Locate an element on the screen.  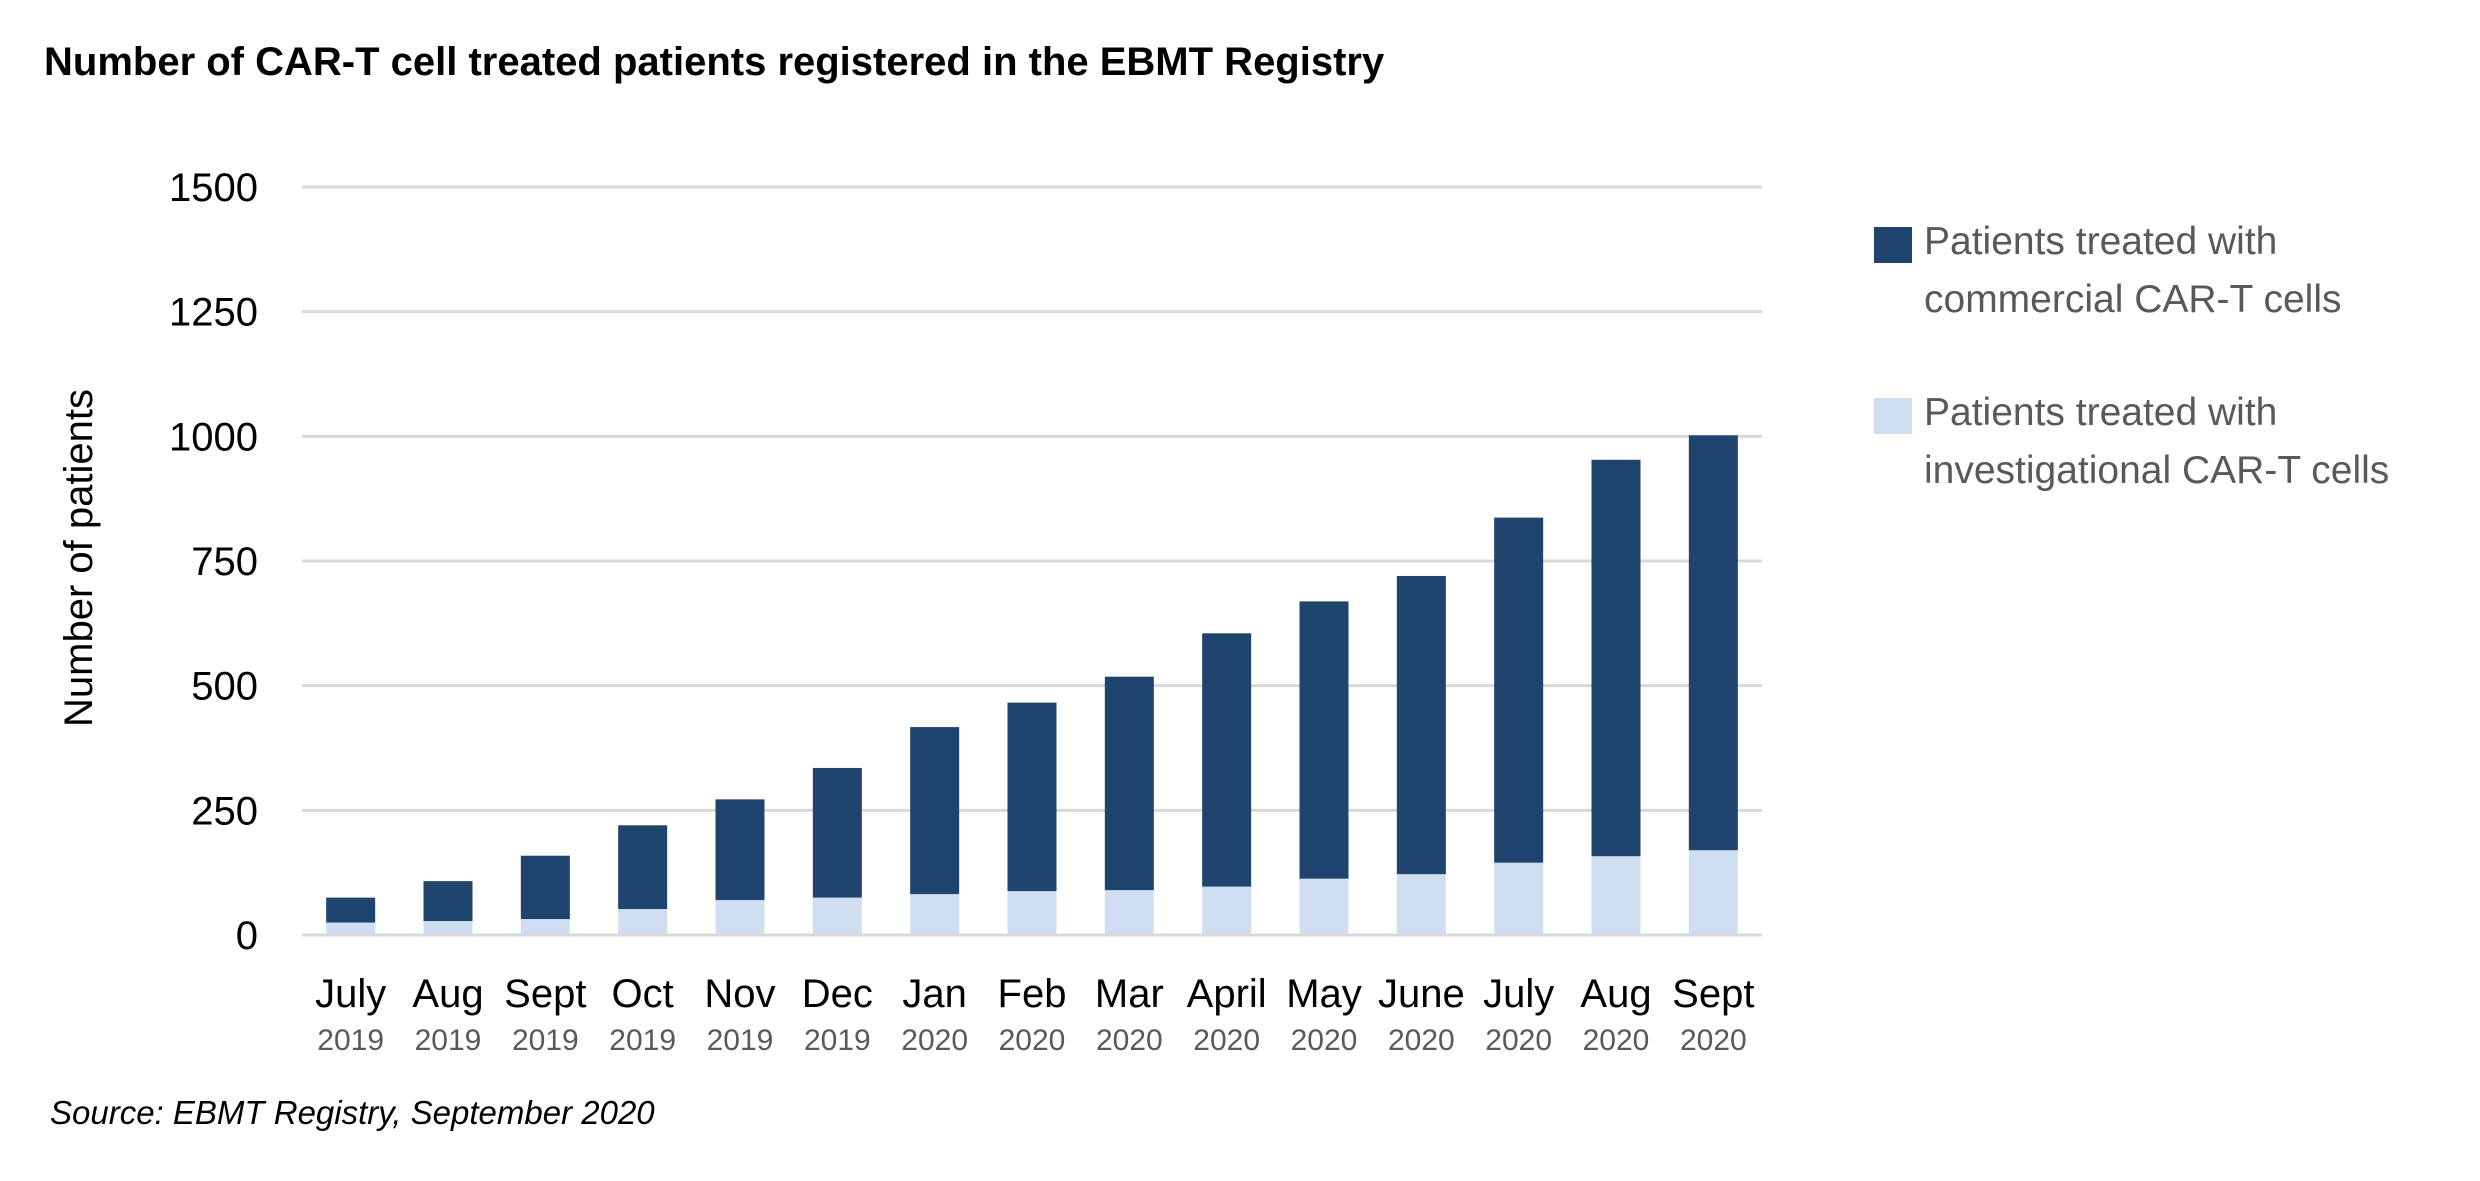
source-note: Source: EBMT Registry, September 2020 is located at coordinates (352, 1112).